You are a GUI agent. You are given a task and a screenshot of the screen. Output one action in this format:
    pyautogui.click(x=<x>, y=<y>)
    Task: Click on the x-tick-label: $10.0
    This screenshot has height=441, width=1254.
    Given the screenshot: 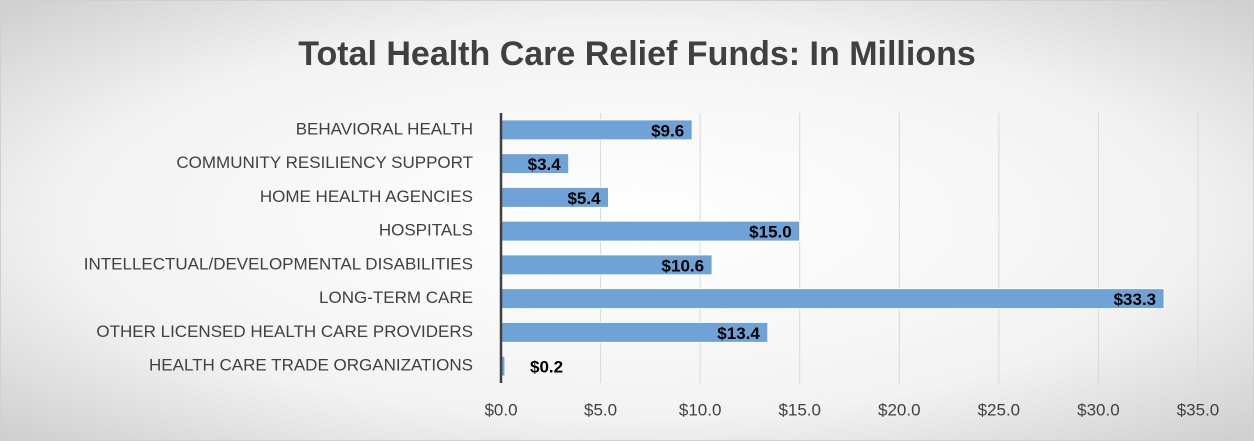 What is the action you would take?
    pyautogui.click(x=700, y=409)
    